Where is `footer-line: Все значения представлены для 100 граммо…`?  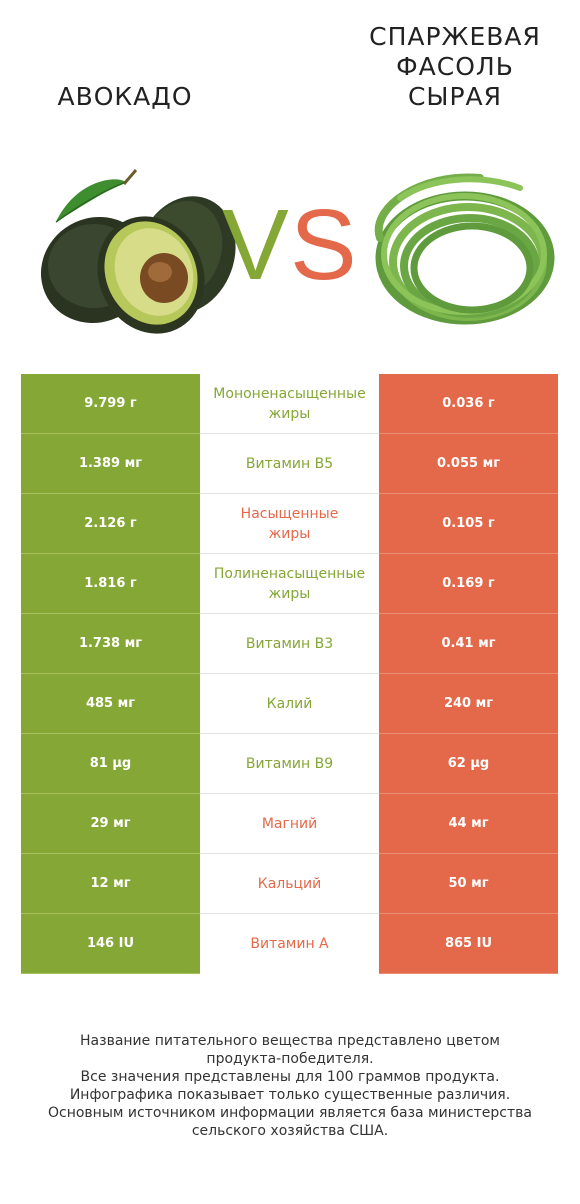 footer-line: Все значения представлены для 100 граммо… is located at coordinates (290, 1077).